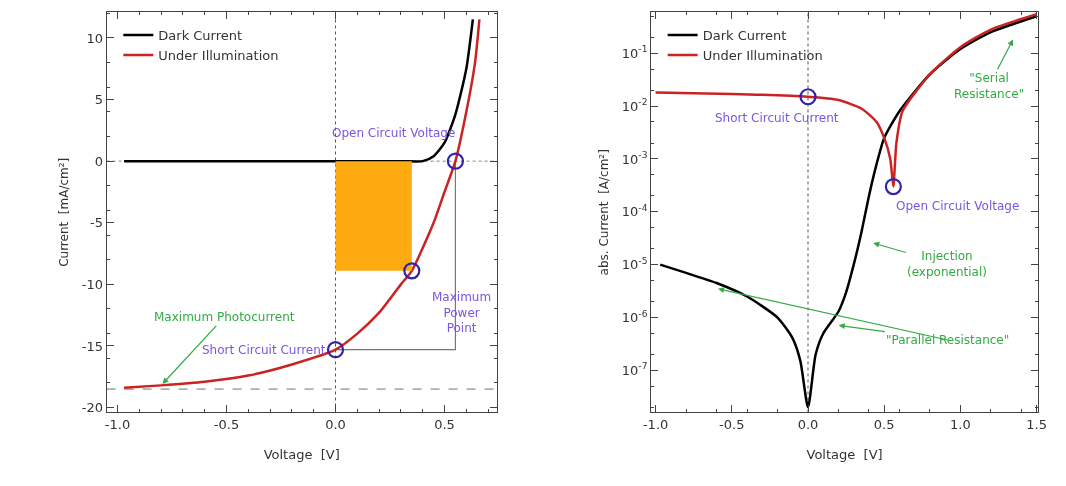 This screenshot has width=1066, height=486. Describe the element at coordinates (960, 425) in the screenshot. I see `x-tick-label: 1.0` at that location.